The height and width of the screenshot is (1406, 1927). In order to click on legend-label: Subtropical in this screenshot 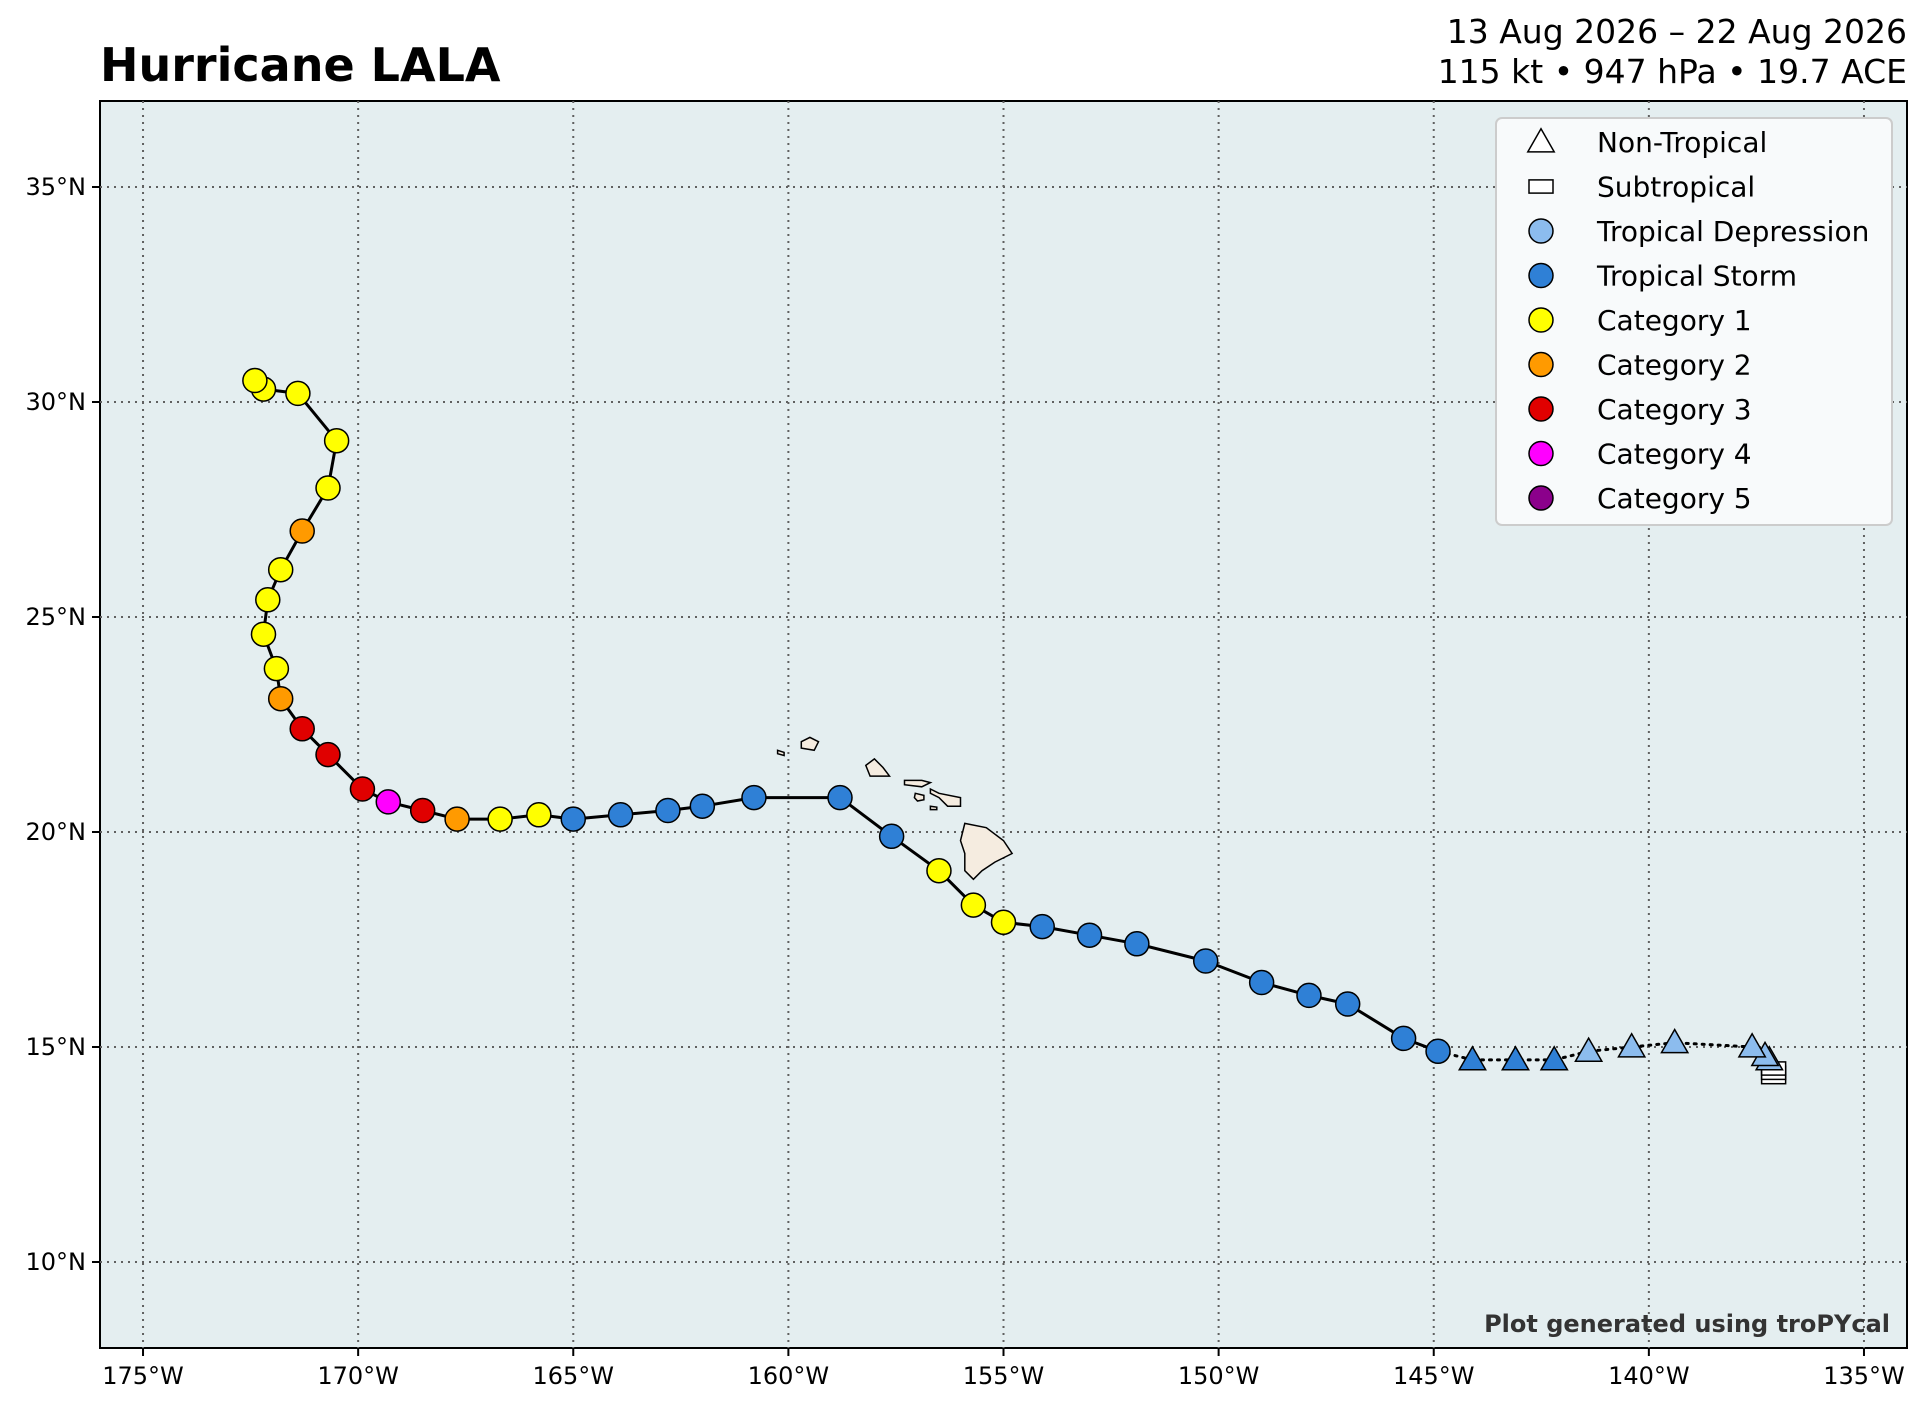, I will do `click(1676, 187)`.